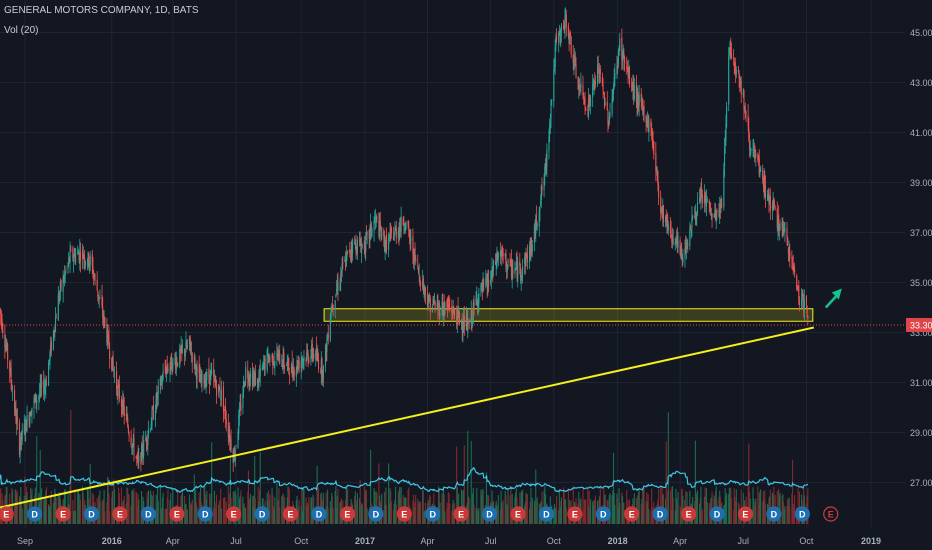 This screenshot has height=550, width=932. What do you see at coordinates (21, 30) in the screenshot?
I see `volume-indicator-label: Vol (20)` at bounding box center [21, 30].